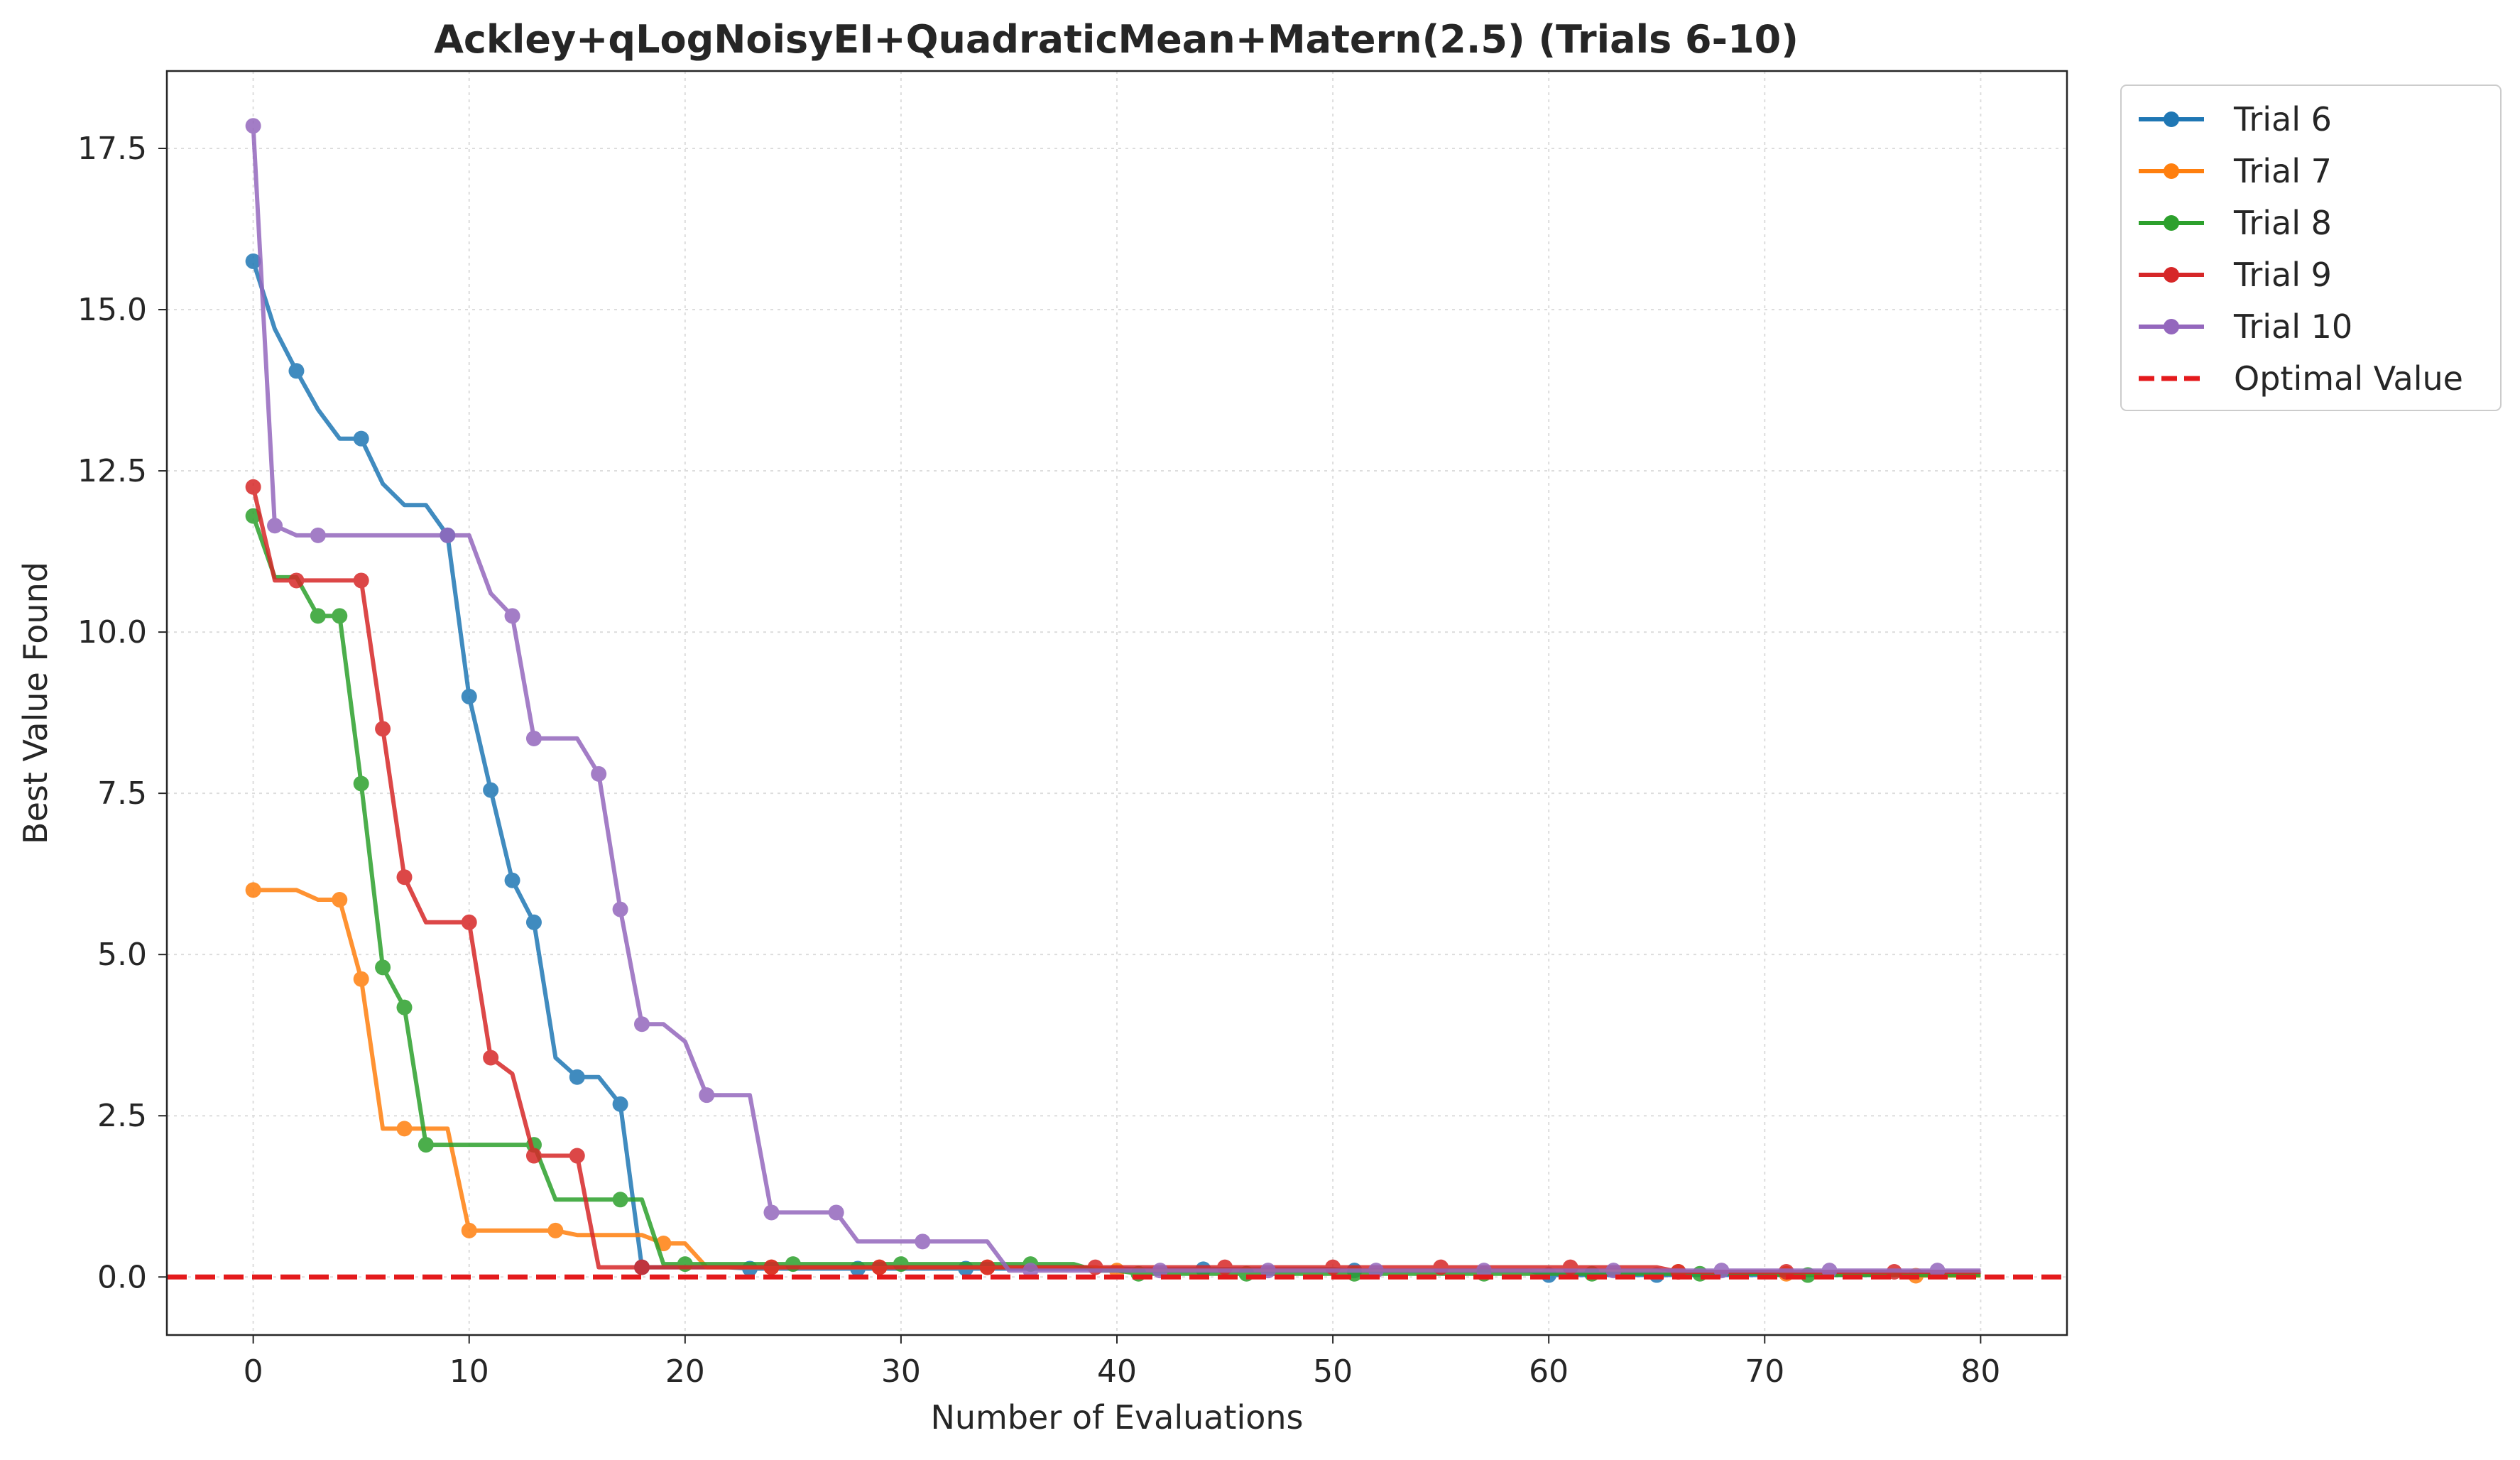 This screenshot has width=2520, height=1460. Describe the element at coordinates (1765, 1371) in the screenshot. I see `x-tick-label: 70` at that location.